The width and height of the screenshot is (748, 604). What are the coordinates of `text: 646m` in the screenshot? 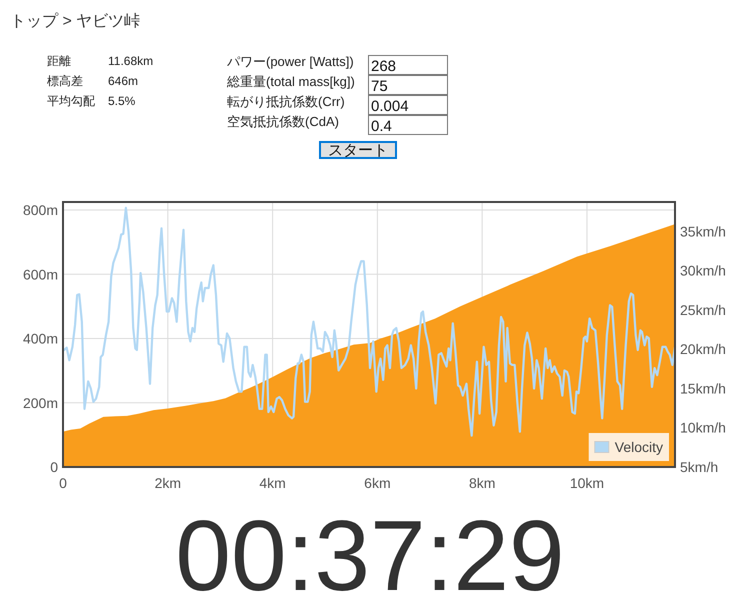 It's located at (123, 81).